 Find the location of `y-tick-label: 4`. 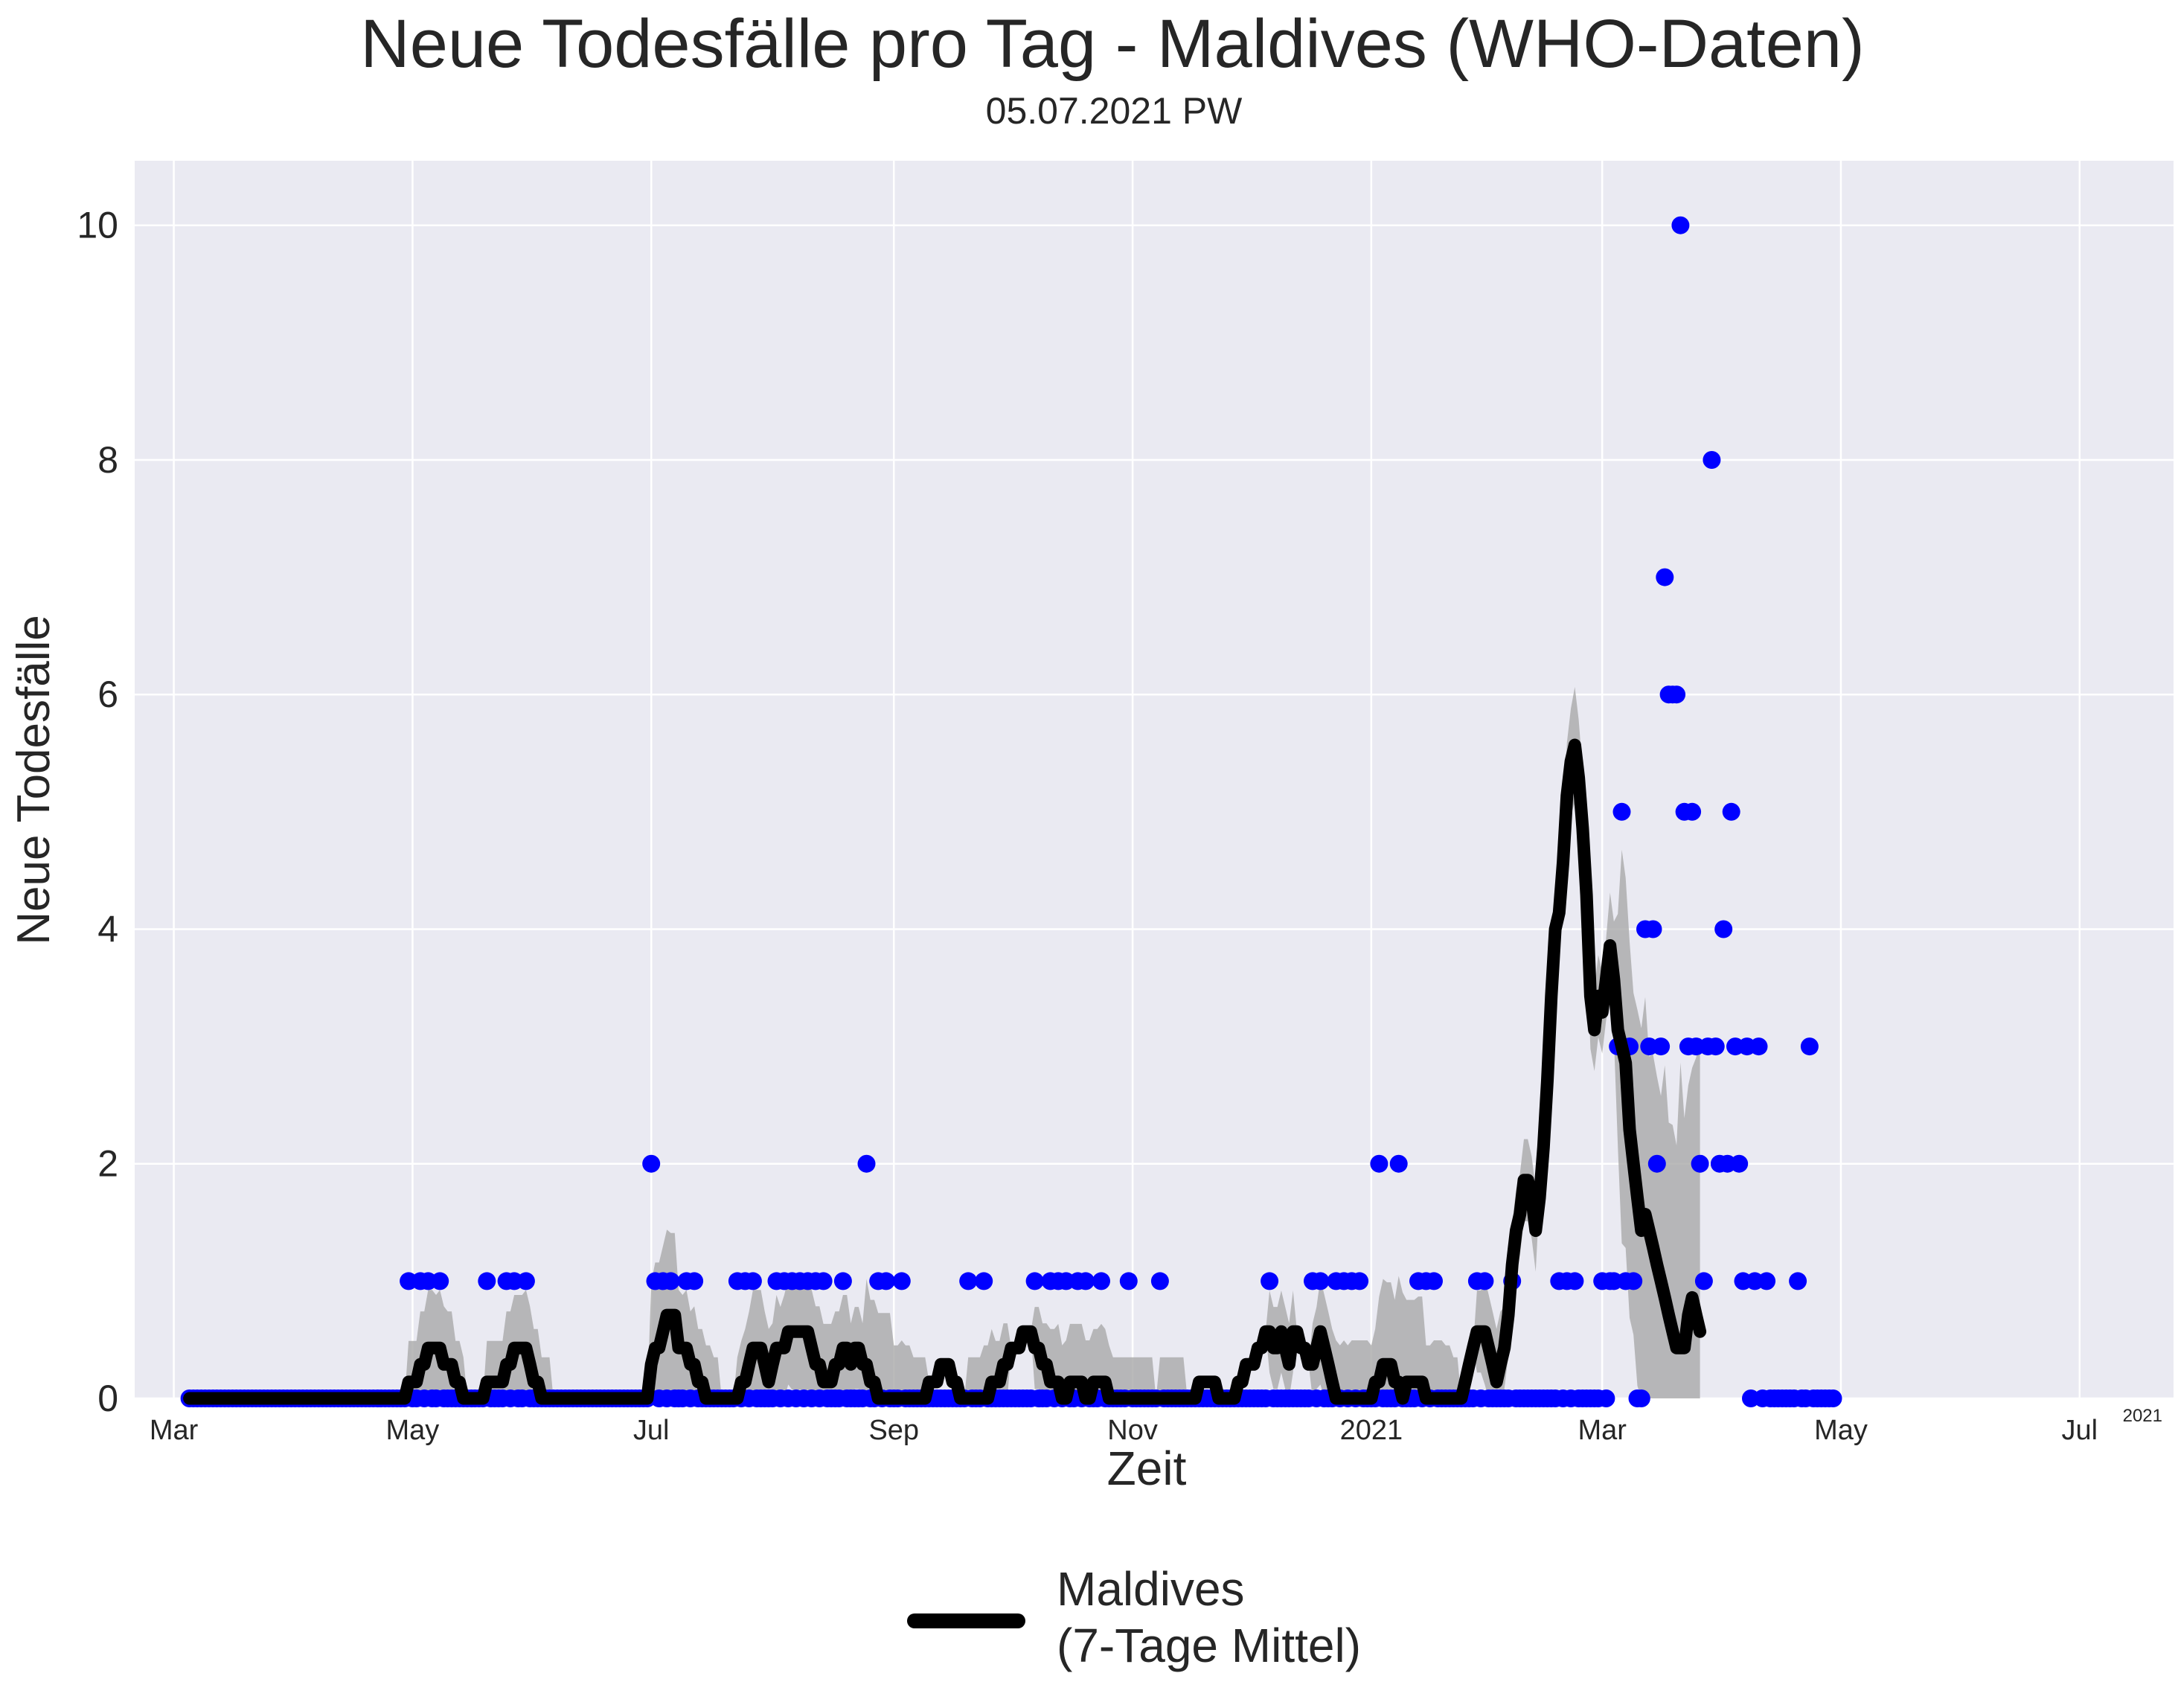

y-tick-label: 4 is located at coordinates (107, 929).